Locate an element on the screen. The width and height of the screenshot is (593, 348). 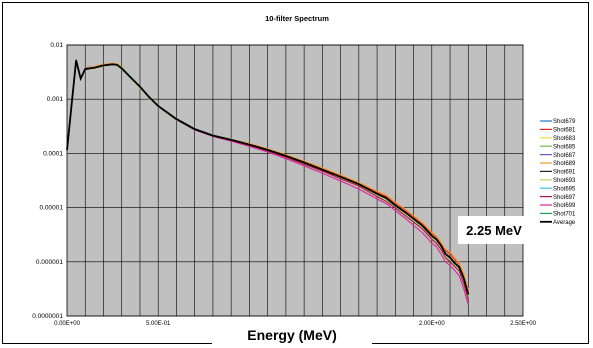
y-tick-label: 0.00001 is located at coordinates (52, 208).